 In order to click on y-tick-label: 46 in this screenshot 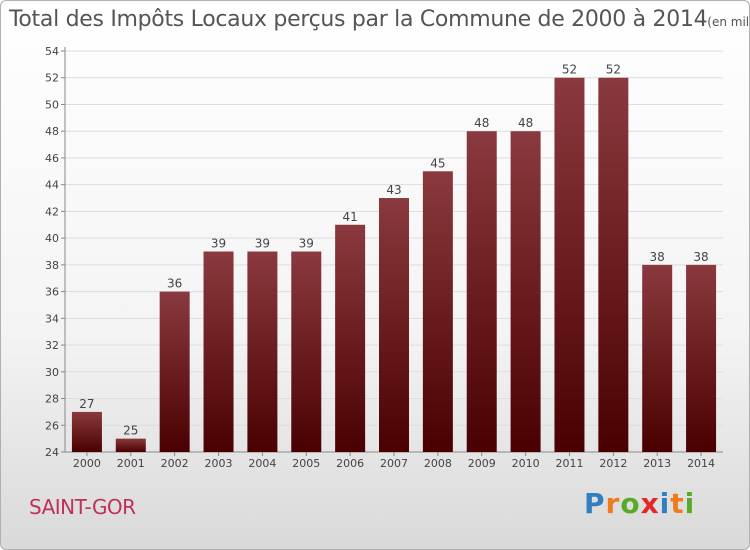, I will do `click(52, 158)`.